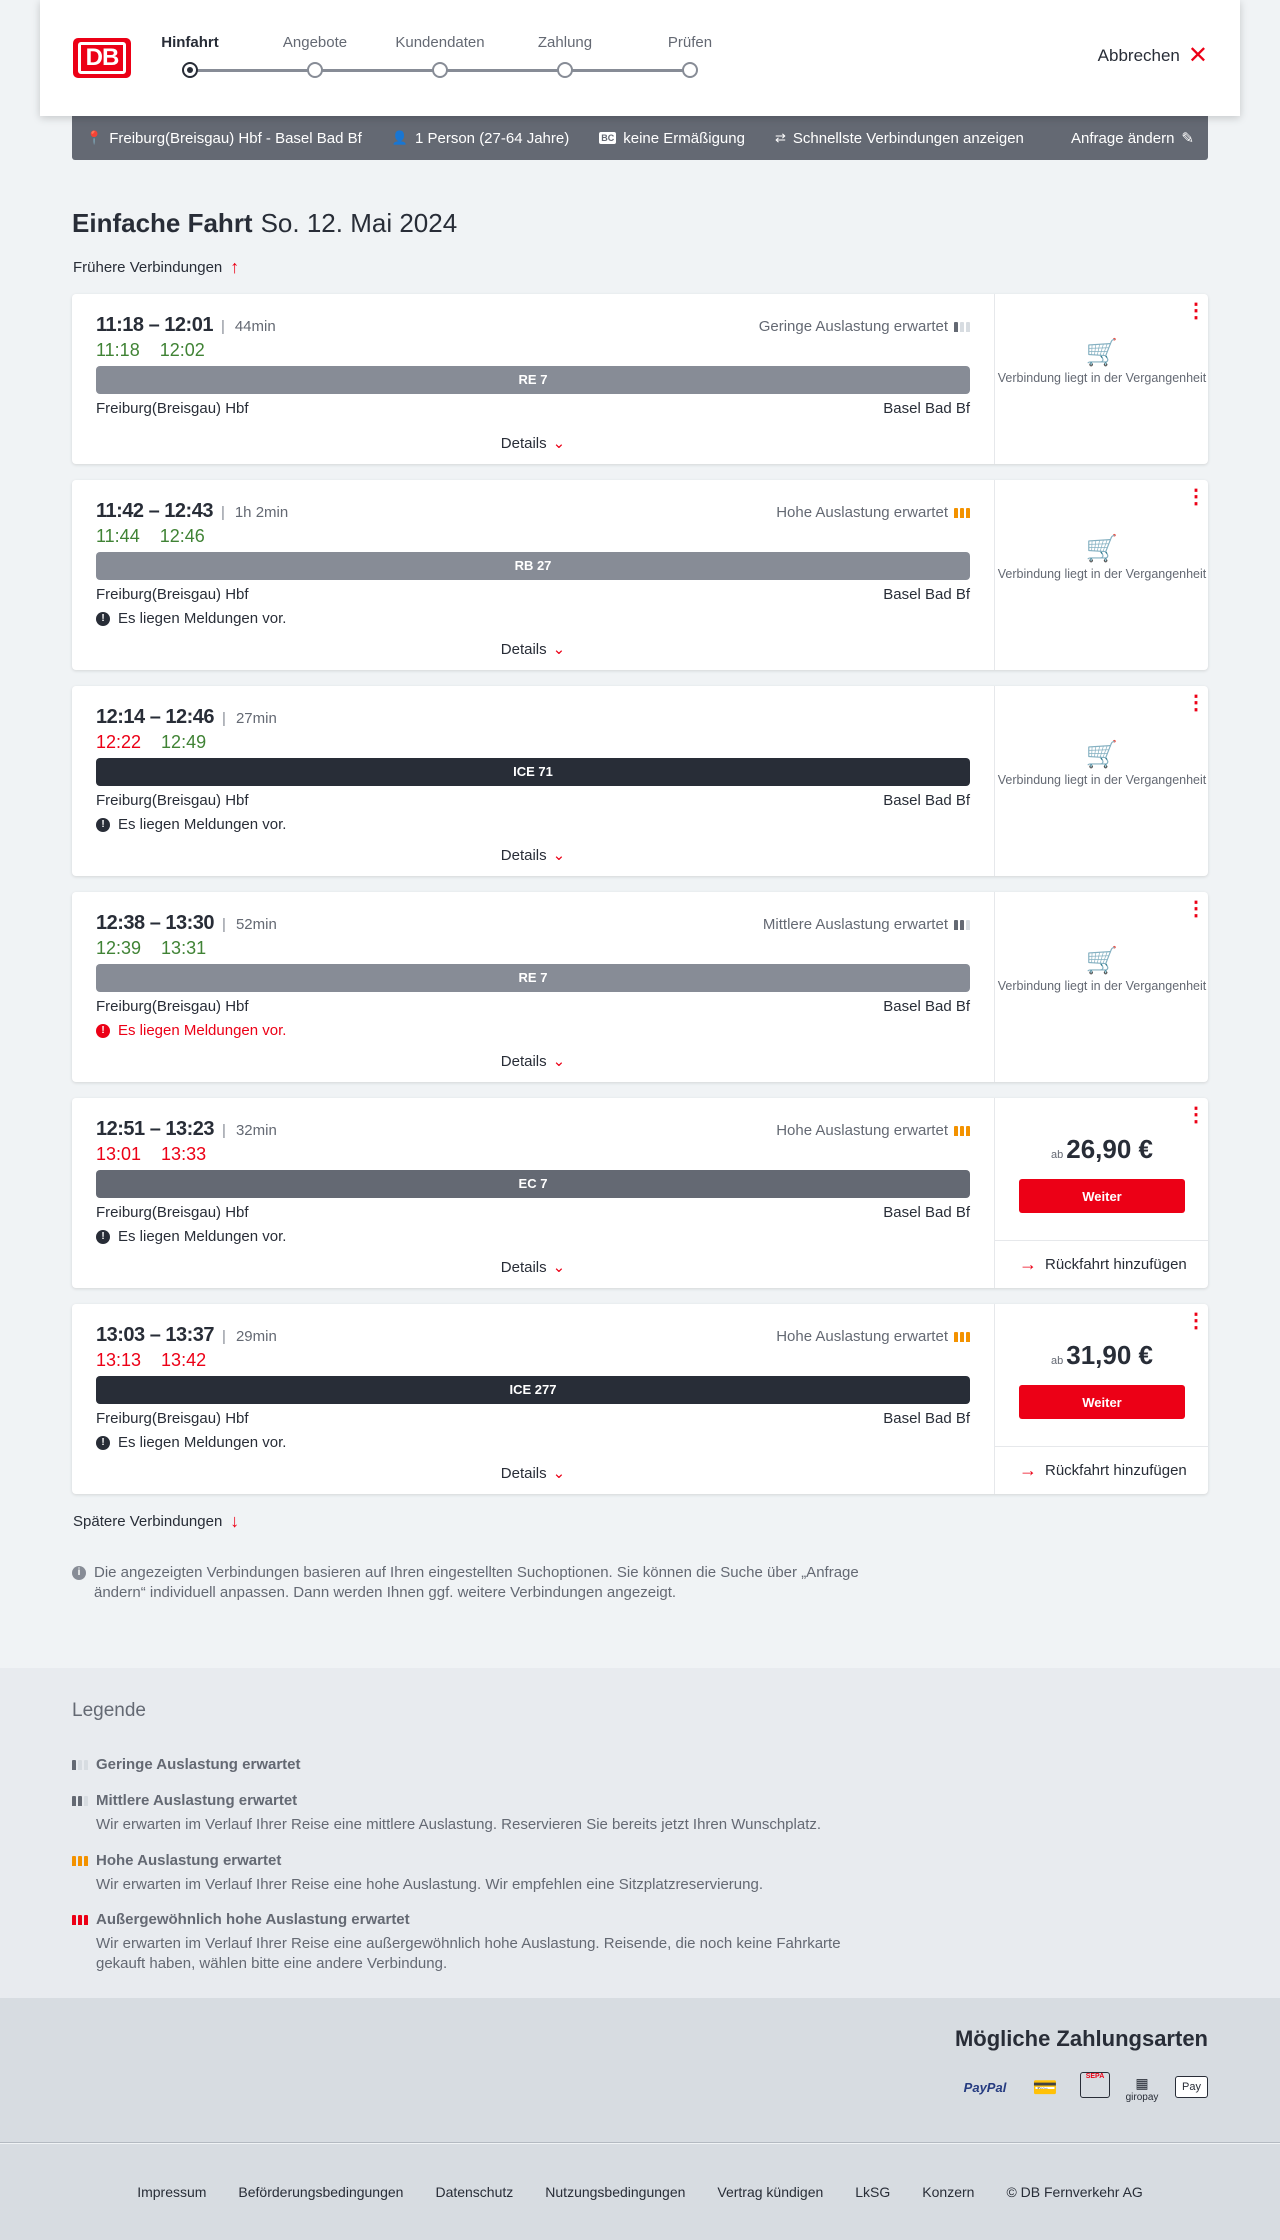  Describe the element at coordinates (151, 1360) in the screenshot. I see `realtime: 13:13 13:42` at that location.